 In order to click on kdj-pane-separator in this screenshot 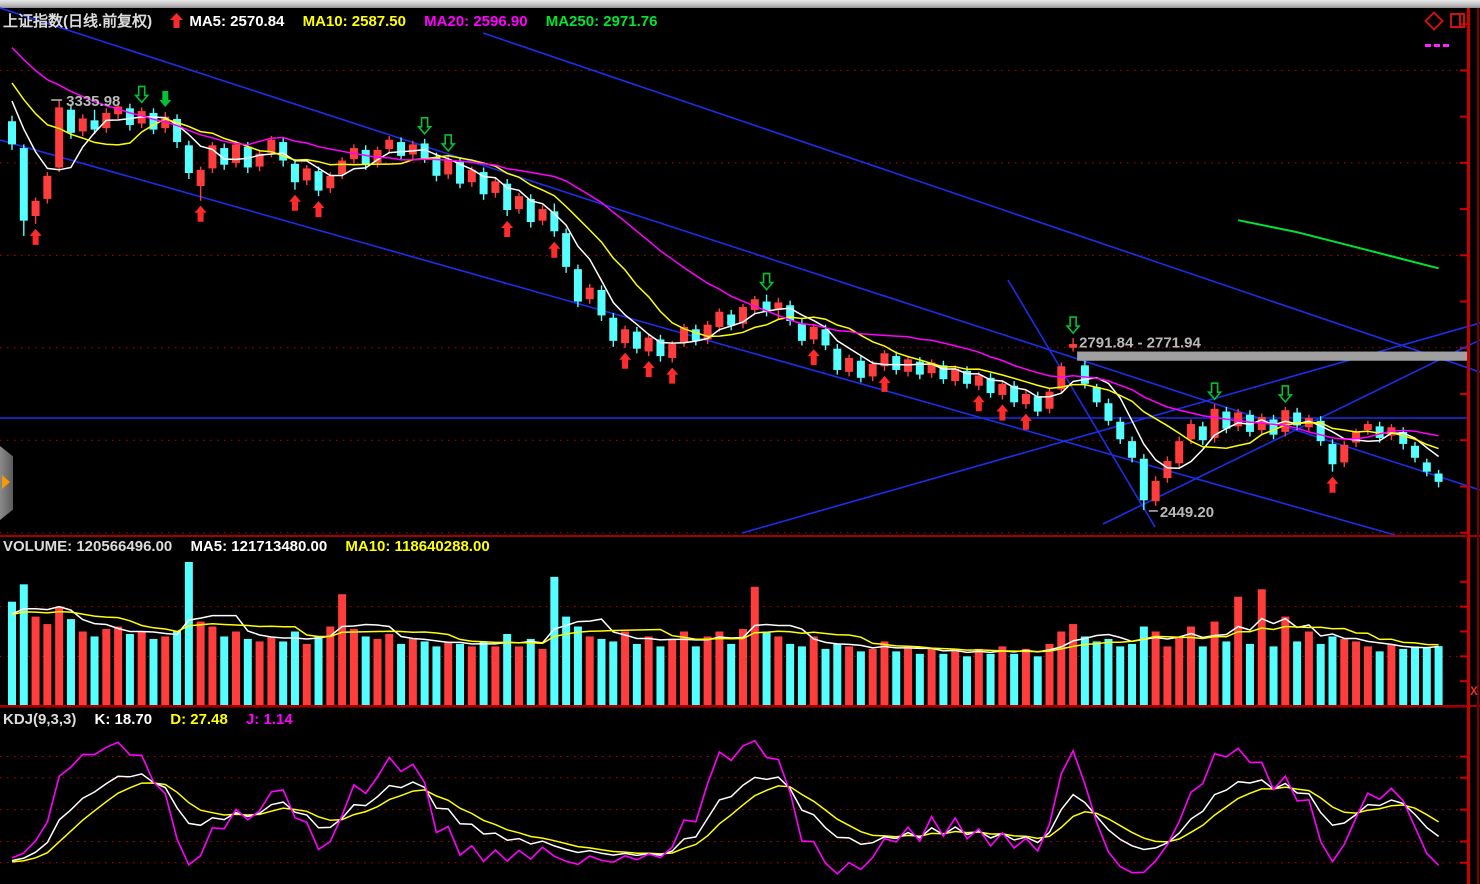, I will do `click(740, 706)`.